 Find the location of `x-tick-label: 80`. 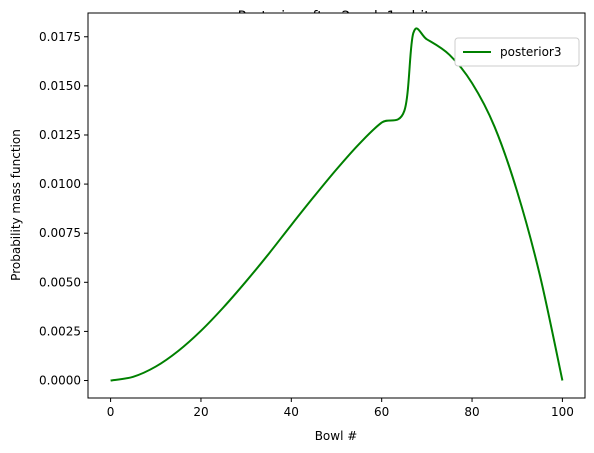

x-tick-label: 80 is located at coordinates (471, 412).